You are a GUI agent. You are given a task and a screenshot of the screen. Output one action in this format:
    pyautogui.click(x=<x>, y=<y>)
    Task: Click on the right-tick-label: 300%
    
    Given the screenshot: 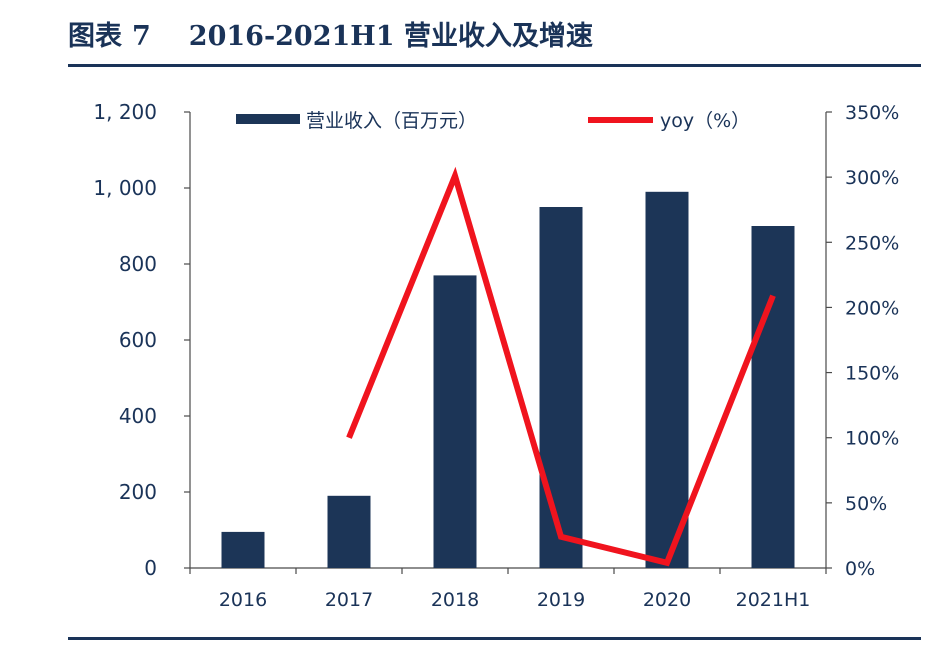 What is the action you would take?
    pyautogui.click(x=872, y=178)
    